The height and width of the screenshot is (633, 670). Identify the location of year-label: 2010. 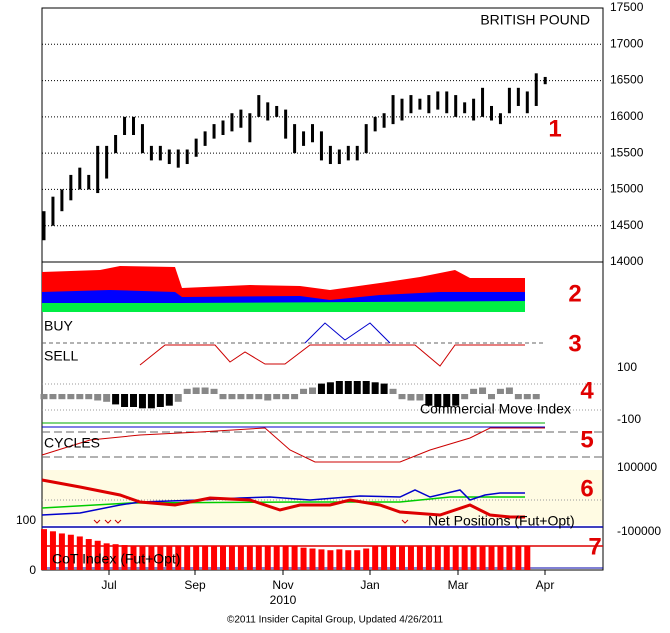
(283, 600).